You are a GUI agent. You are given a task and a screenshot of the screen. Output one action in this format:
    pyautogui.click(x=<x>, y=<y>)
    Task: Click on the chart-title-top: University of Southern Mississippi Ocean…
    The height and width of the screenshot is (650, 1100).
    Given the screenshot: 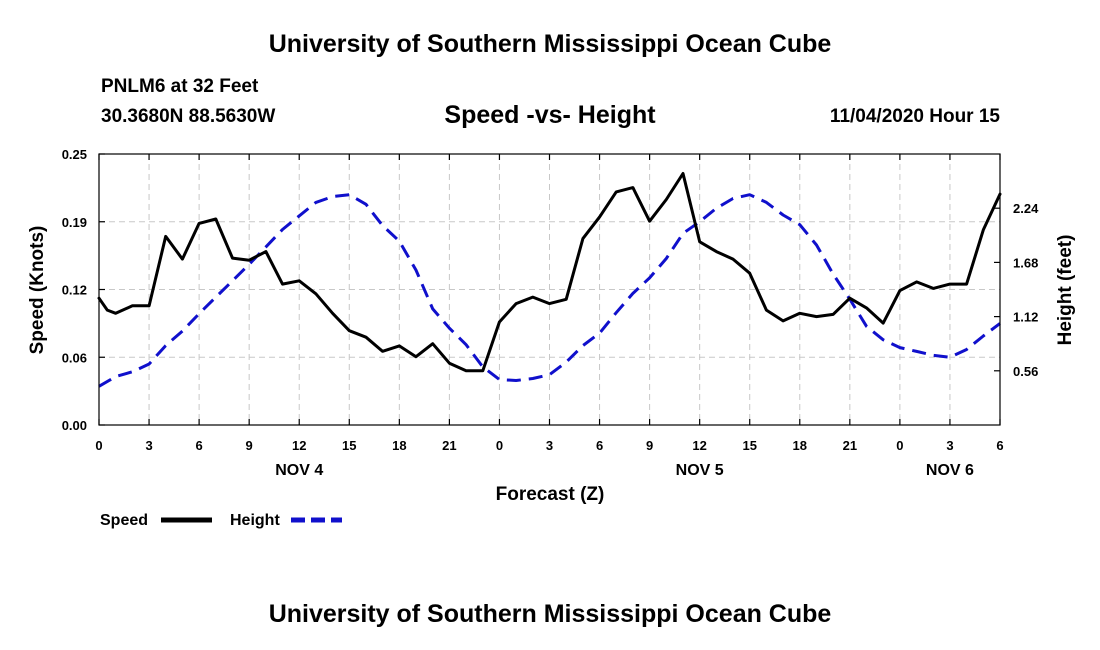 What is the action you would take?
    pyautogui.click(x=550, y=44)
    